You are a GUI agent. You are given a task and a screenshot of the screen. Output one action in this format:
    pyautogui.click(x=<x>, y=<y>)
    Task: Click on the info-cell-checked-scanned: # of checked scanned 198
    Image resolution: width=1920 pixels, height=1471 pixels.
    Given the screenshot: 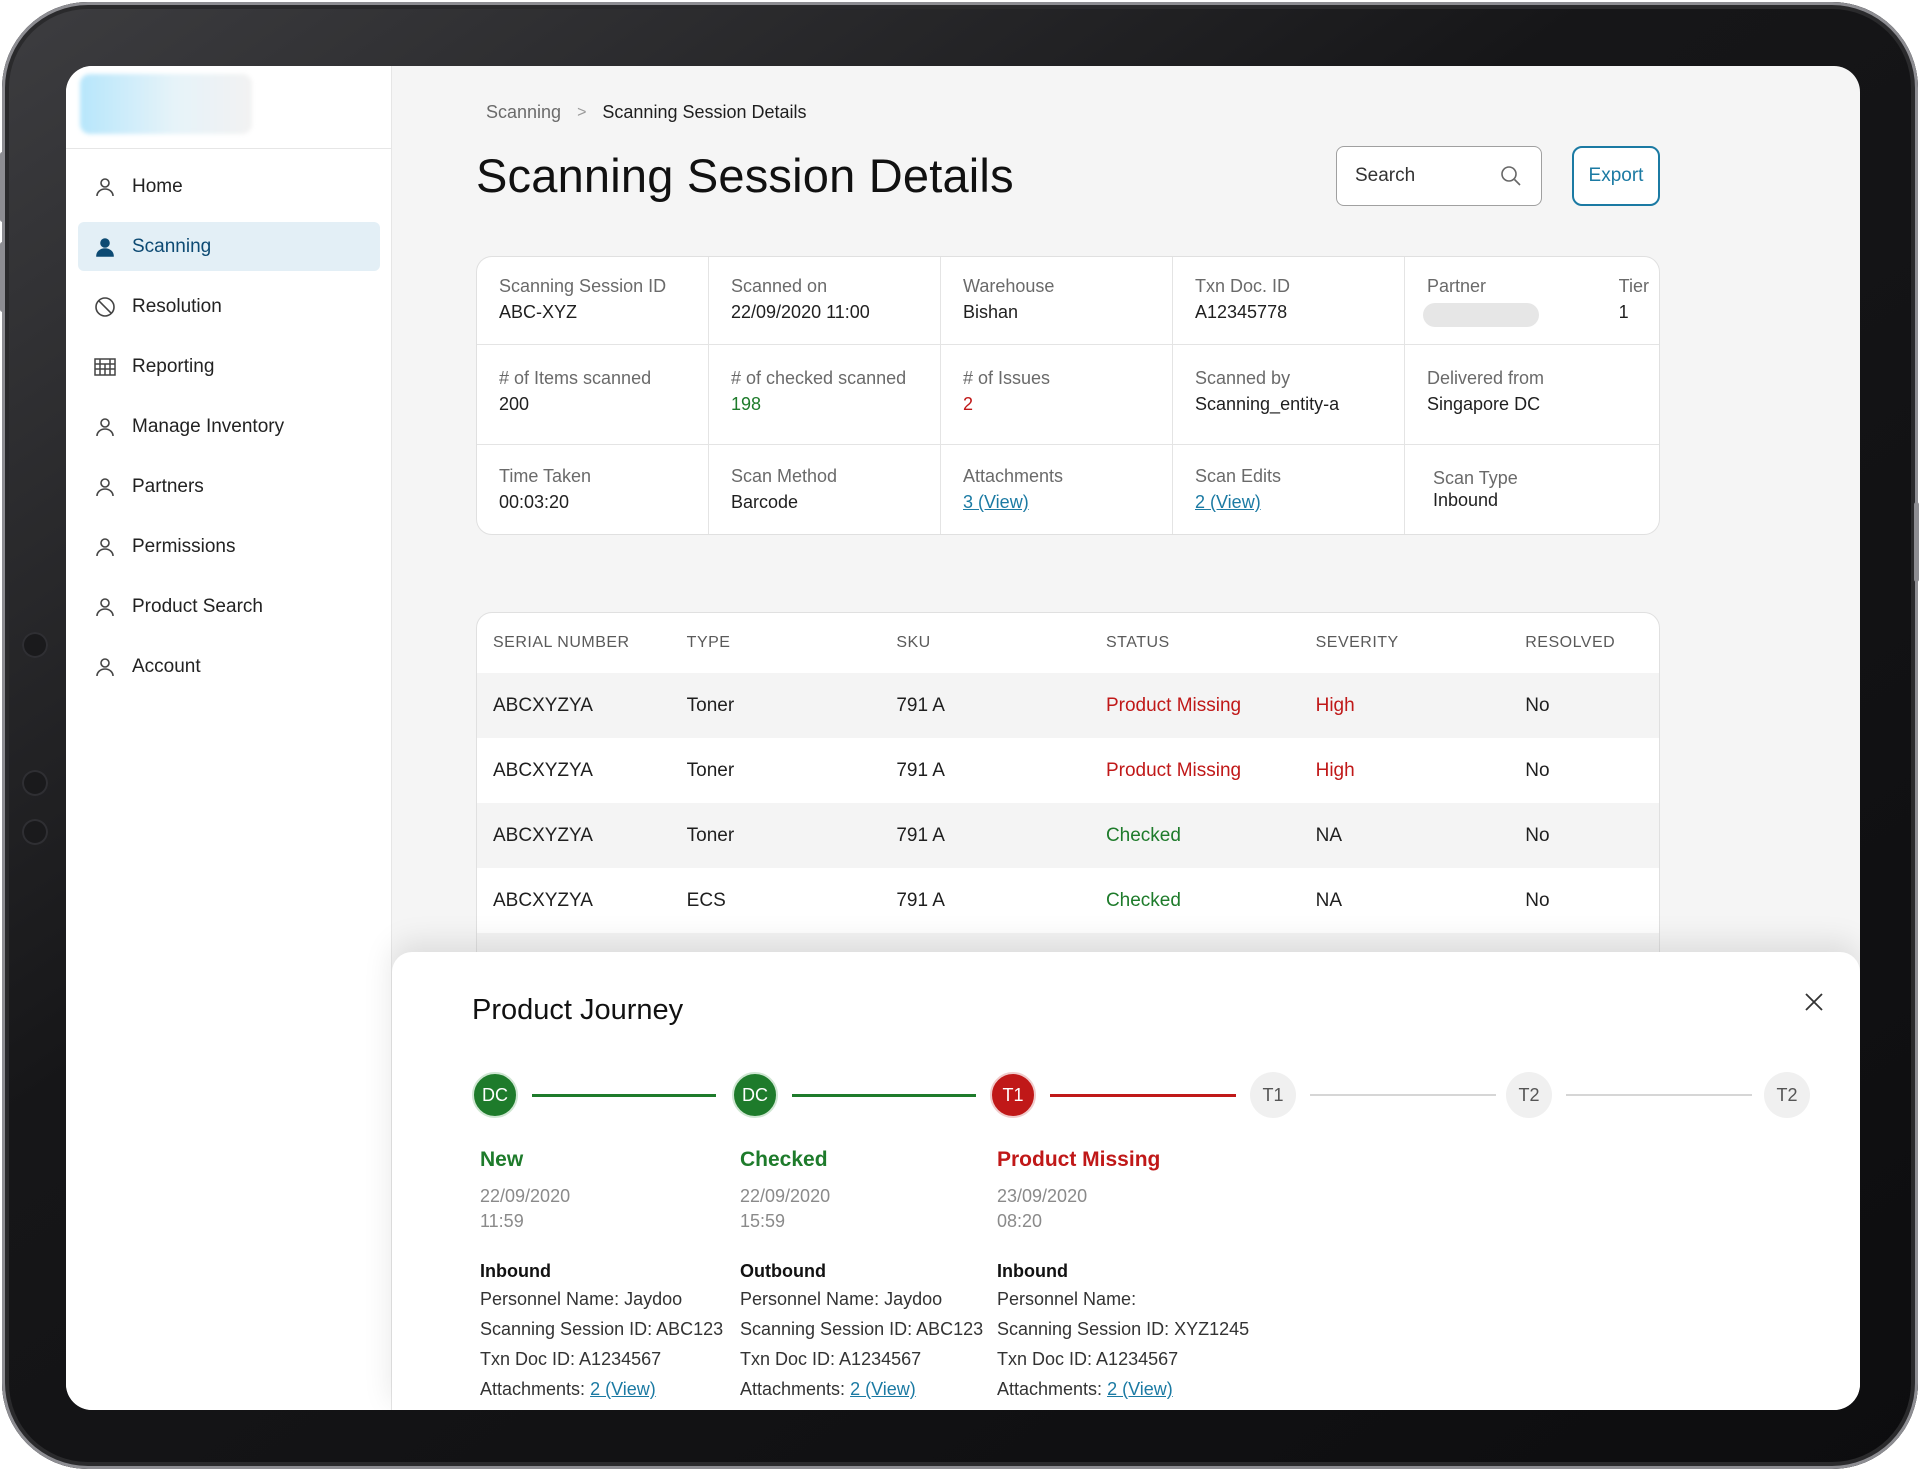 What is the action you would take?
    pyautogui.click(x=825, y=395)
    